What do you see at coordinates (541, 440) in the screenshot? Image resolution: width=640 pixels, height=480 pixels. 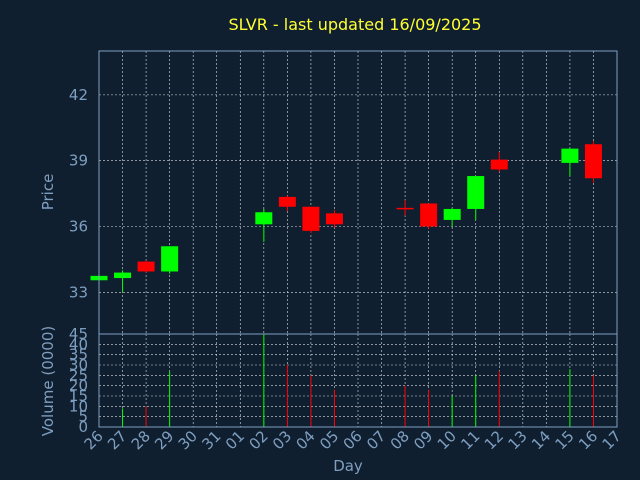 I see `x-tick-label: 14` at bounding box center [541, 440].